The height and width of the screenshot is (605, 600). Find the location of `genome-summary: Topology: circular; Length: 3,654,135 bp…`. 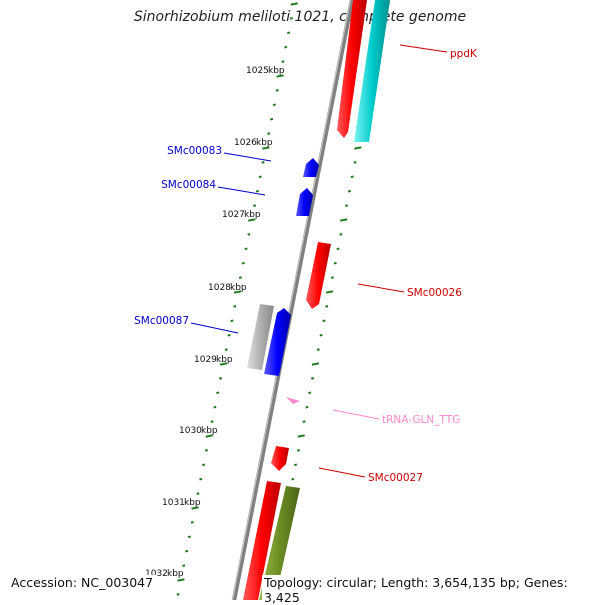

genome-summary: Topology: circular; Length: 3,654,135 bp… is located at coordinates (431, 590).